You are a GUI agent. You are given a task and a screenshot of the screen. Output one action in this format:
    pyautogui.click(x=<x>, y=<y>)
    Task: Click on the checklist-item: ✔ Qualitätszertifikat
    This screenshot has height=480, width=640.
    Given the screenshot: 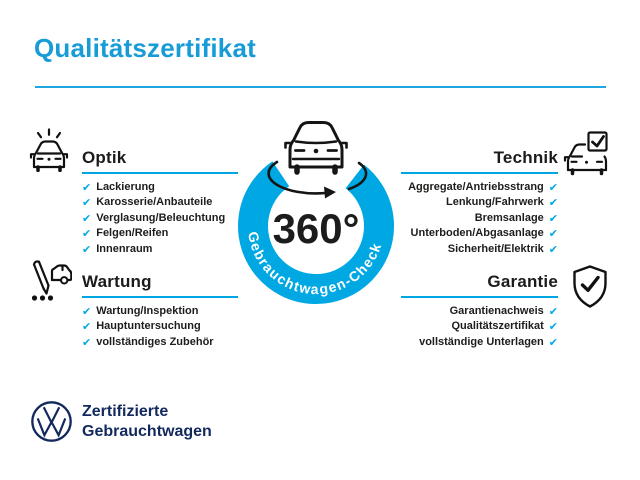 What is the action you would take?
    pyautogui.click(x=479, y=326)
    